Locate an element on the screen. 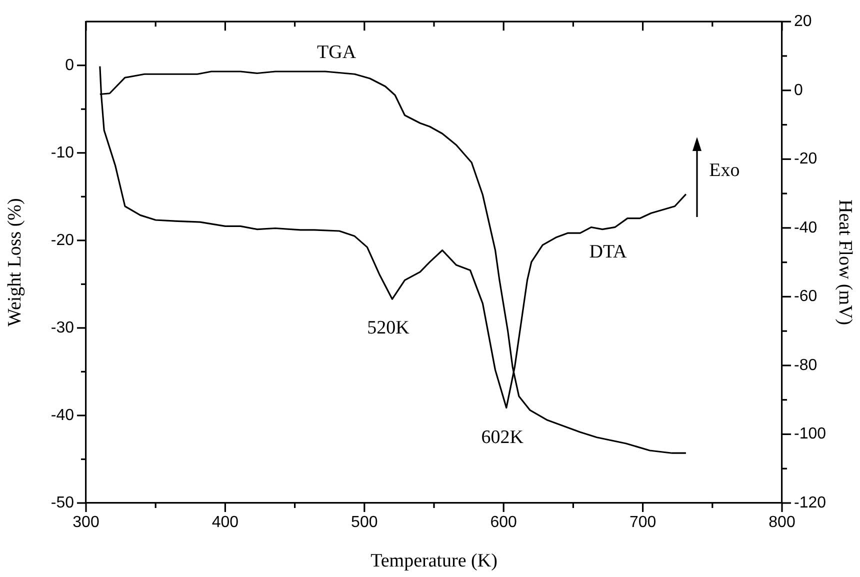  x-tick-label: 500 is located at coordinates (364, 523).